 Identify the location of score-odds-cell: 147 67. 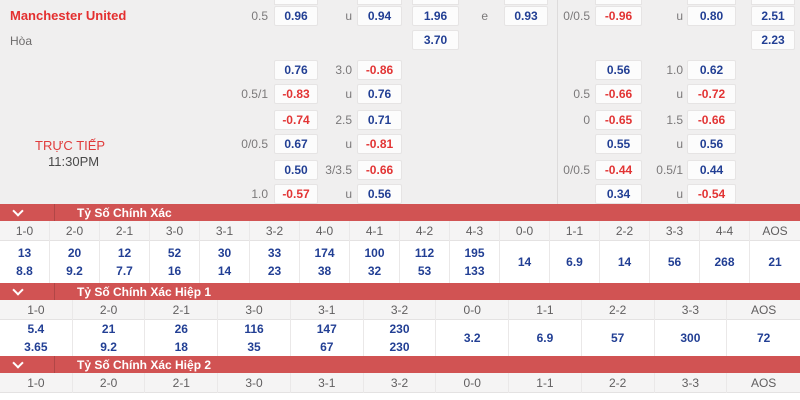
(326, 338).